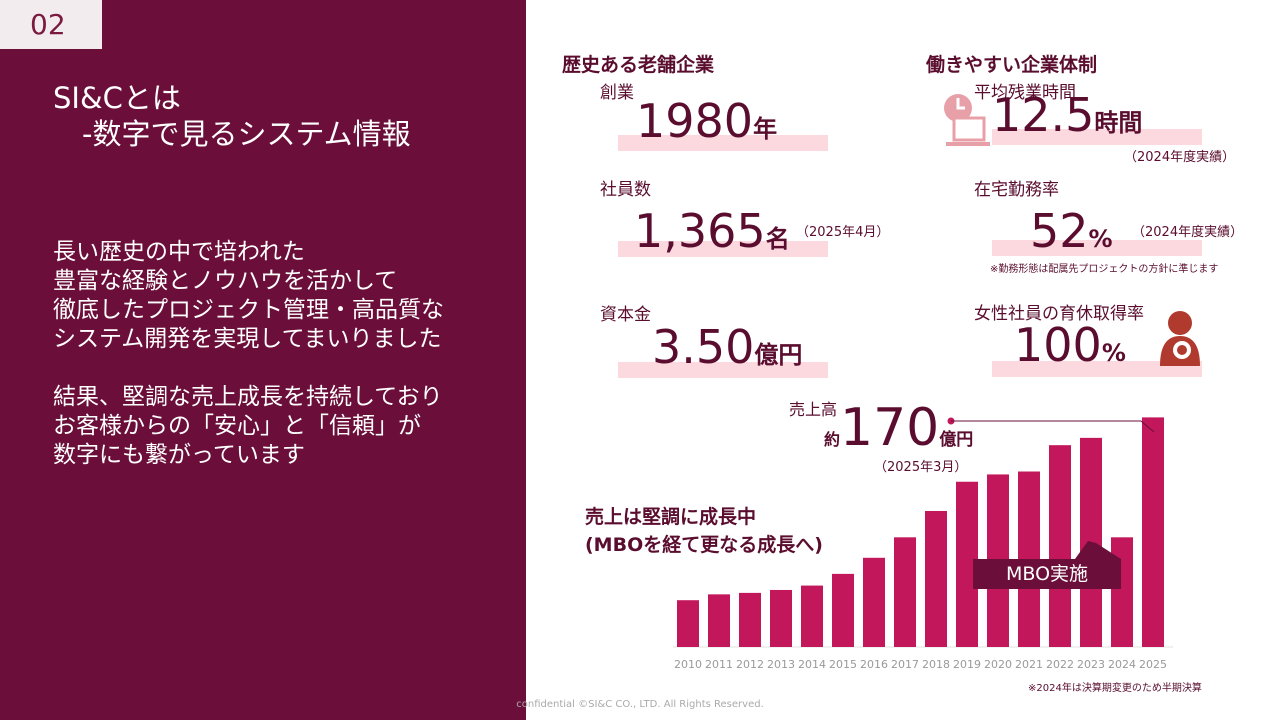 The height and width of the screenshot is (720, 1280). I want to click on remote-highlight, so click(1097, 248).